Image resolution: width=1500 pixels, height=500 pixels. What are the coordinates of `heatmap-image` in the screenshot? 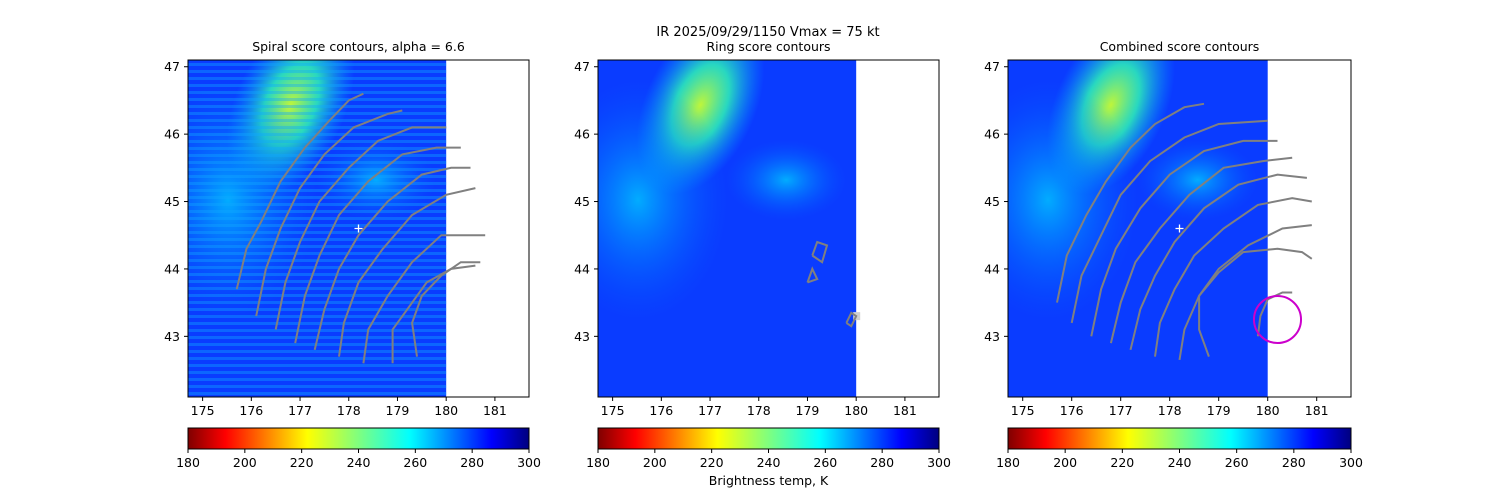 It's located at (337, 228).